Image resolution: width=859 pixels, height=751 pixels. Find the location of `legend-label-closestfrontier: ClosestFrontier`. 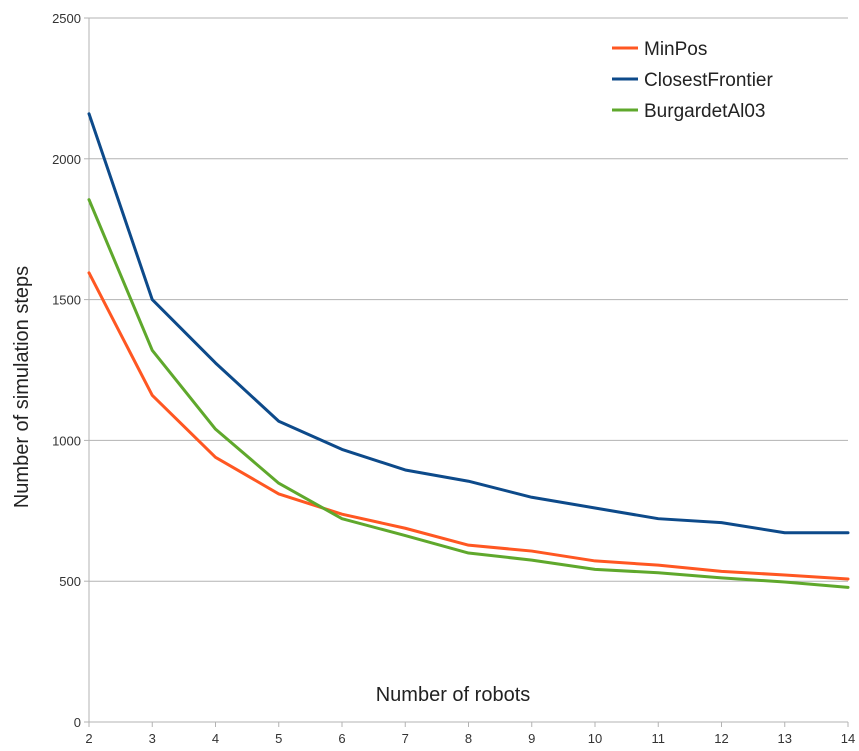

legend-label-closestfrontier: ClosestFrontier is located at coordinates (708, 80).